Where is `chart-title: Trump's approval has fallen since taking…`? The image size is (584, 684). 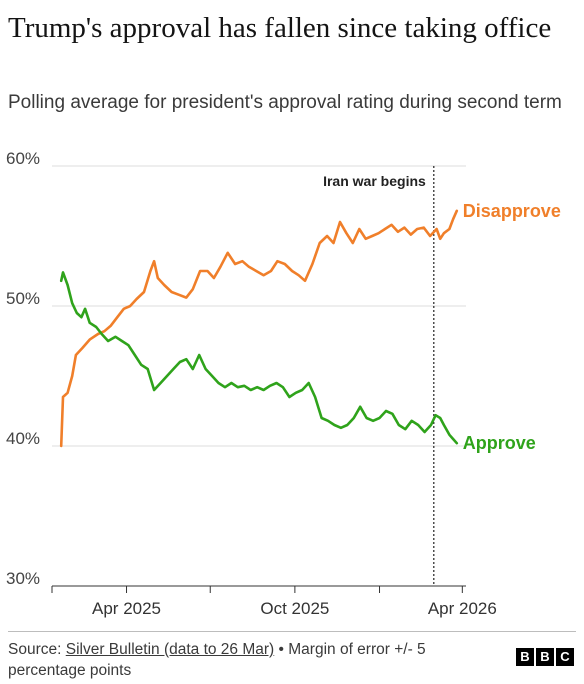 chart-title: Trump's approval has fallen since taking… is located at coordinates (280, 28).